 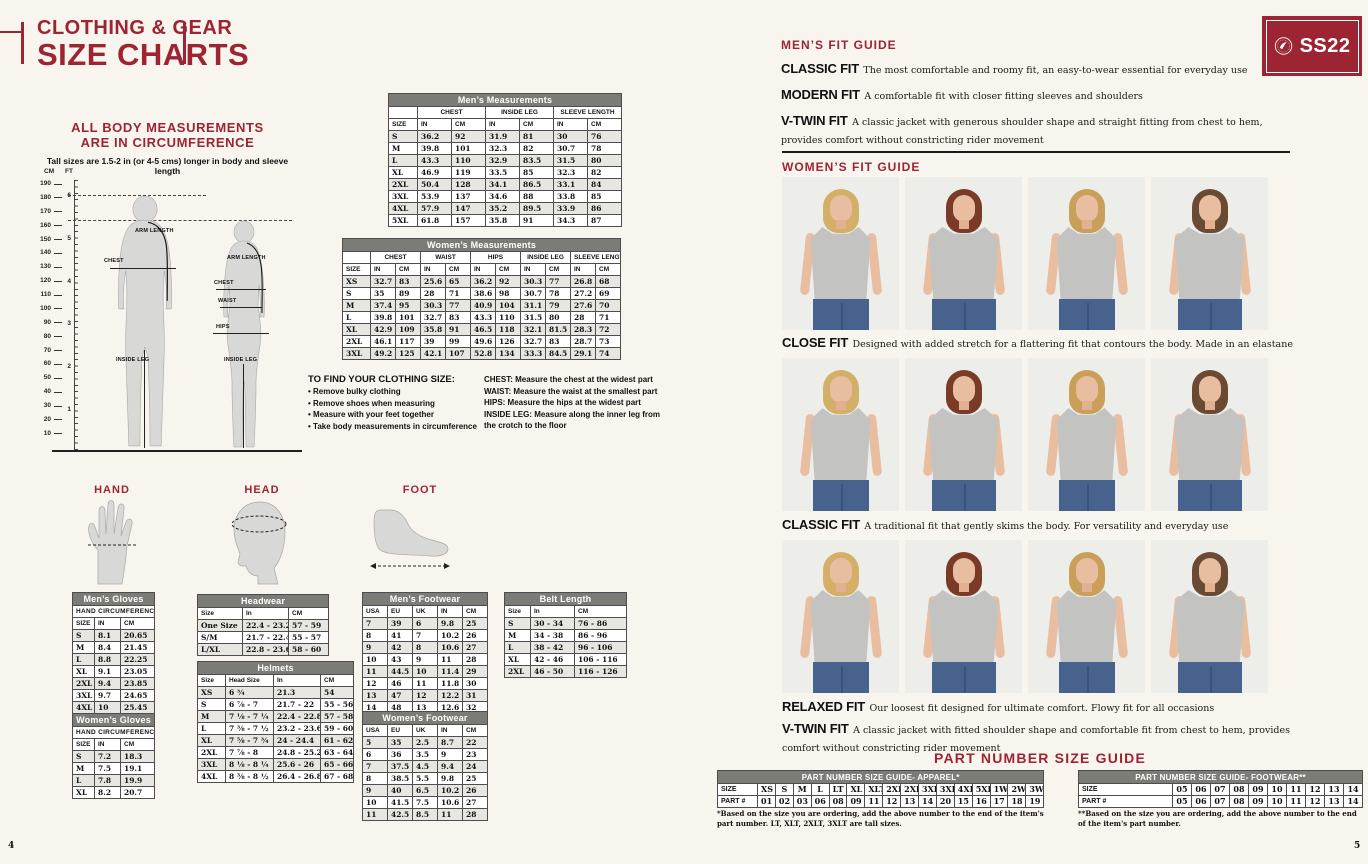 I want to click on cell: 9.4, so click(x=450, y=766).